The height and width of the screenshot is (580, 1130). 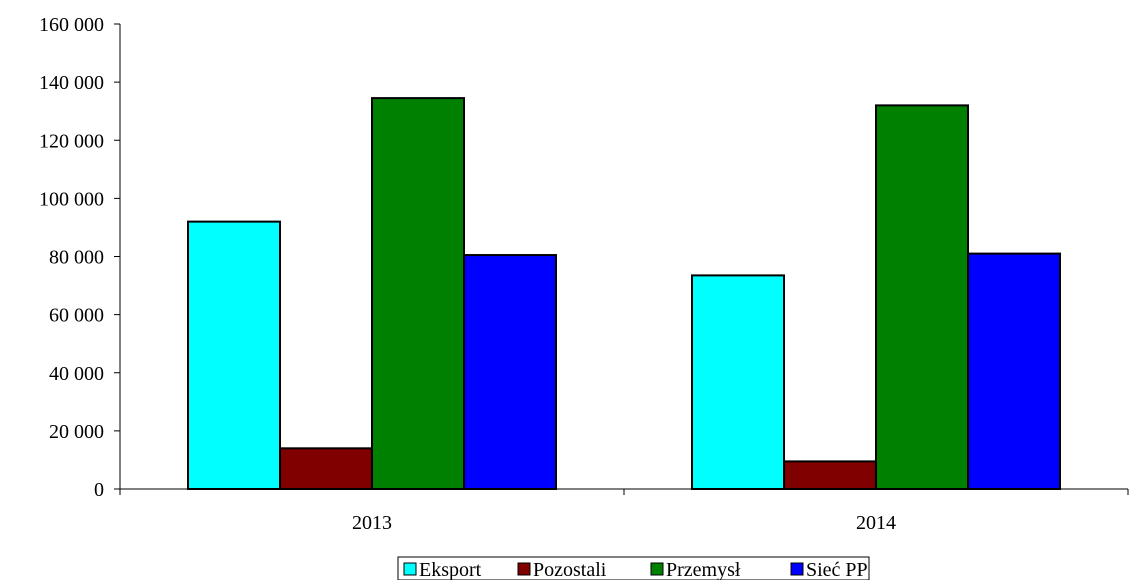 I want to click on bar-eksport-2014, so click(x=738, y=382).